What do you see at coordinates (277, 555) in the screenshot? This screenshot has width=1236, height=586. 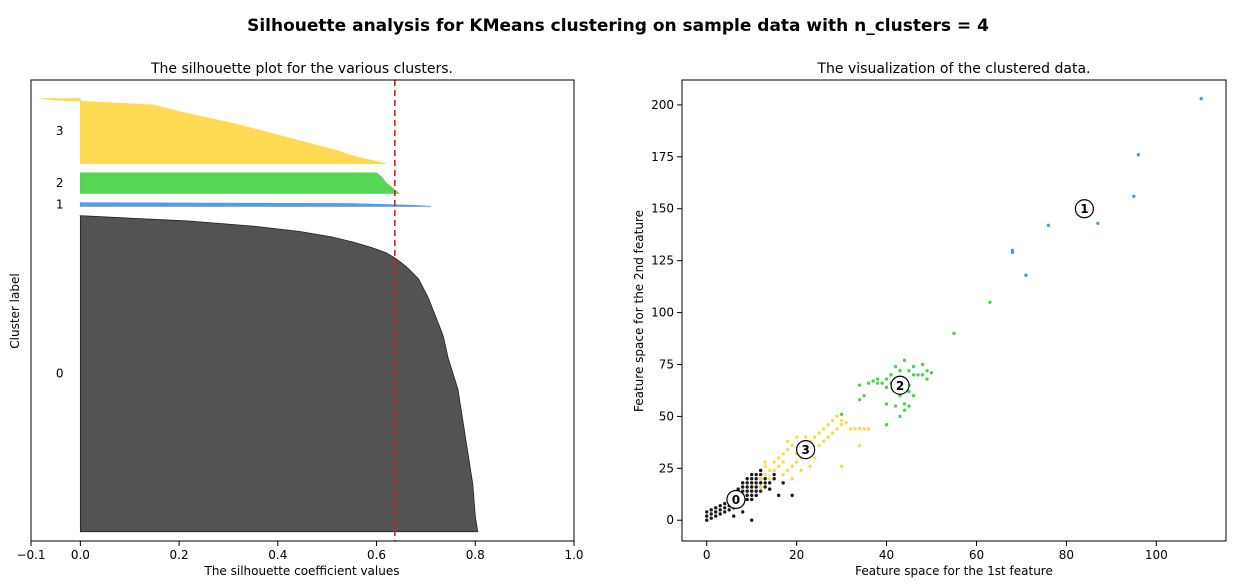 I see `x-tick-label: 0.4` at bounding box center [277, 555].